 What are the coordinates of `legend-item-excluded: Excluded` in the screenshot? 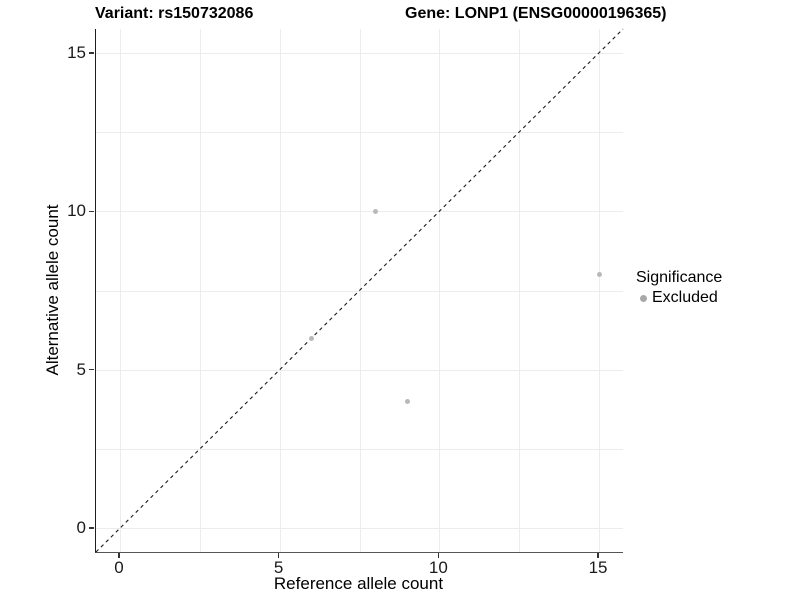 It's located at (679, 298).